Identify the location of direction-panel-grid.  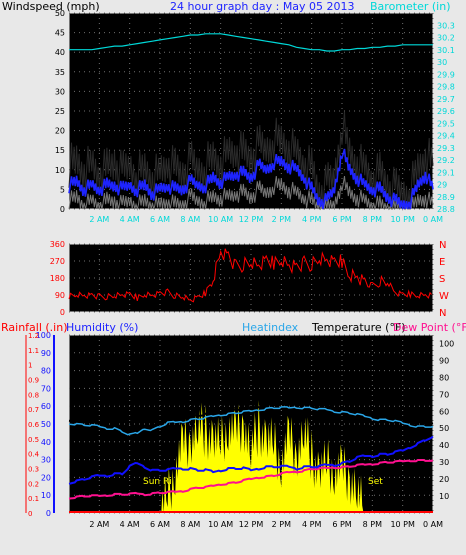
(251, 278).